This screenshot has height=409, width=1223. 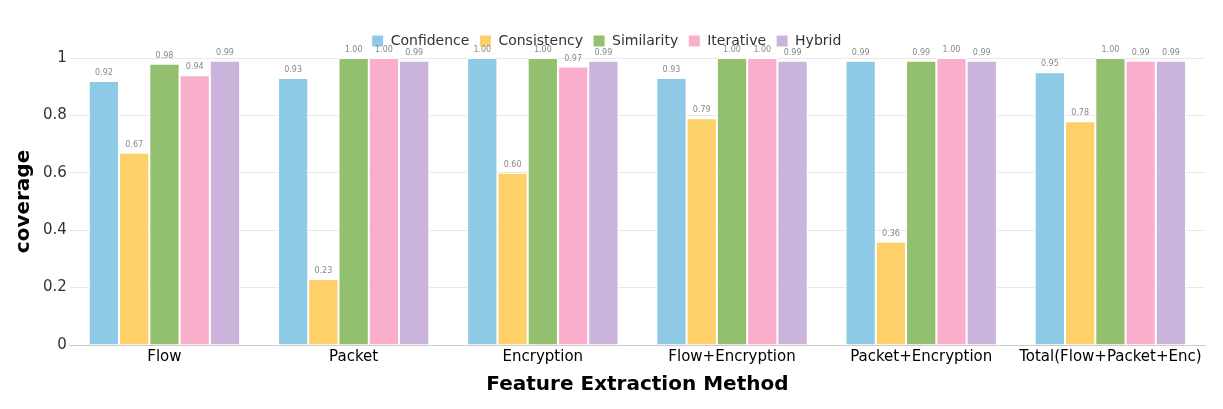 I want to click on data-label: 0.95, so click(x=1049, y=64).